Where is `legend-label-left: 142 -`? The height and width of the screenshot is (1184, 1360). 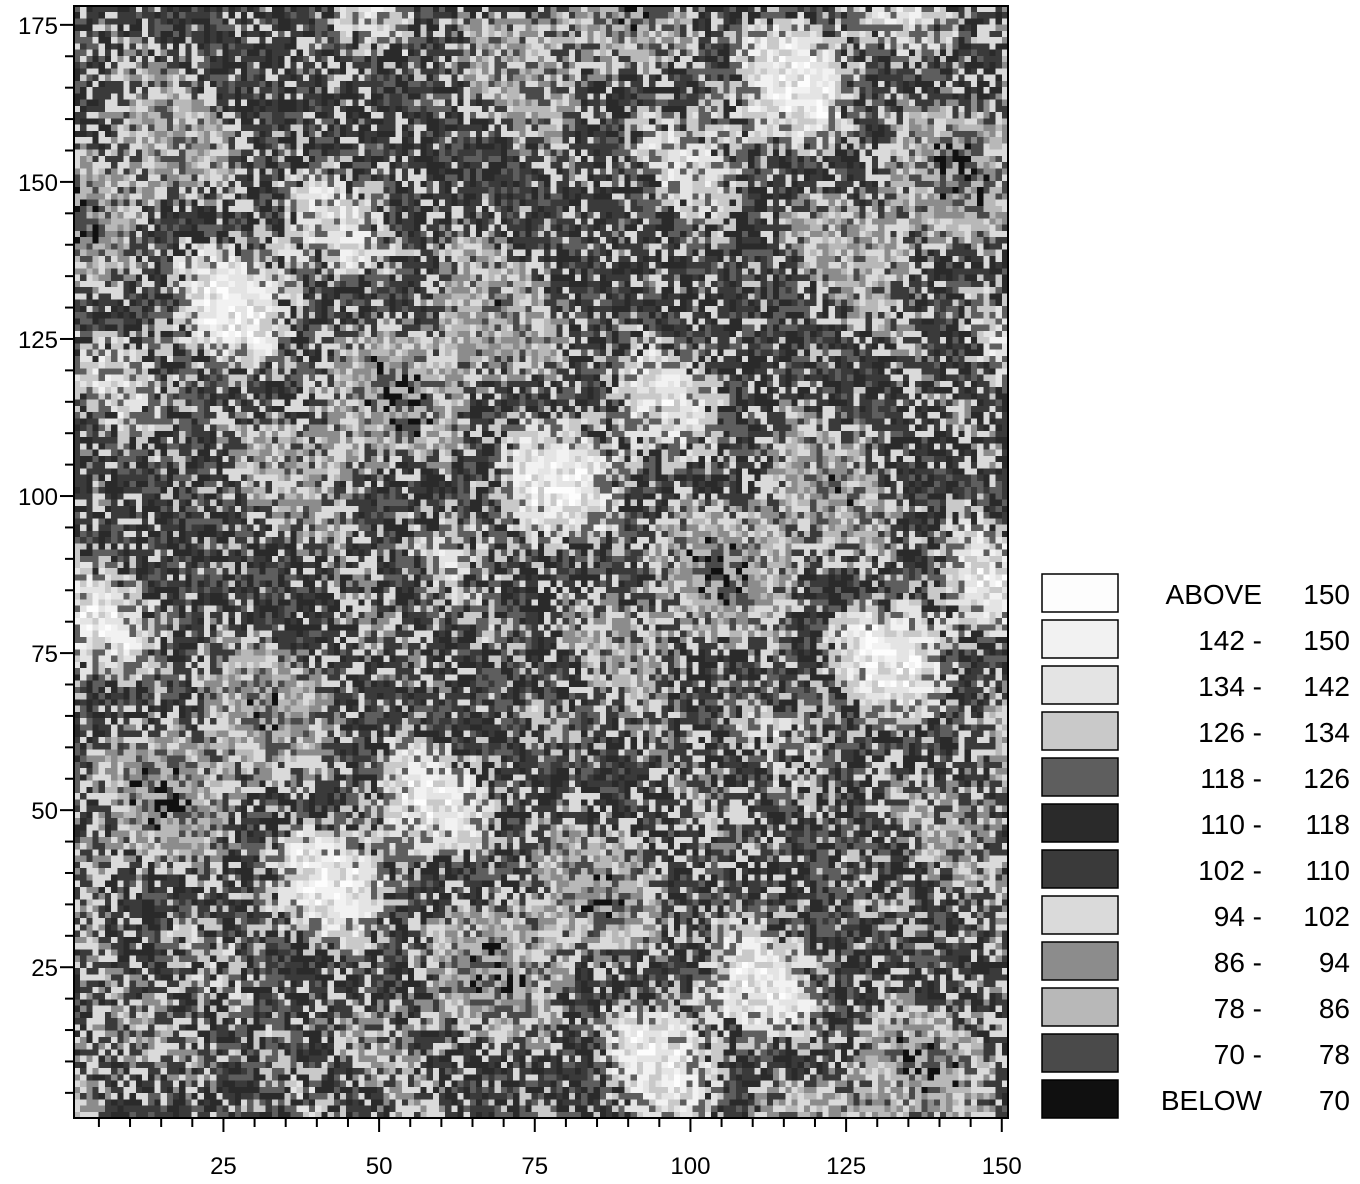
legend-label-left: 142 - is located at coordinates (1230, 640).